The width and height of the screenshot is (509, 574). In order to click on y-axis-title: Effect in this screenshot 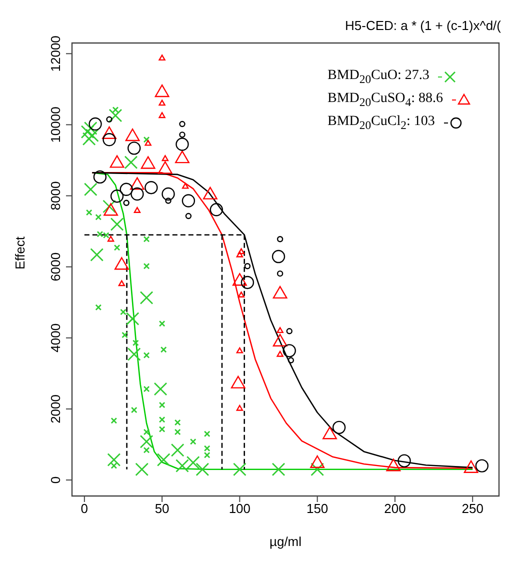, I will do `click(20, 253)`.